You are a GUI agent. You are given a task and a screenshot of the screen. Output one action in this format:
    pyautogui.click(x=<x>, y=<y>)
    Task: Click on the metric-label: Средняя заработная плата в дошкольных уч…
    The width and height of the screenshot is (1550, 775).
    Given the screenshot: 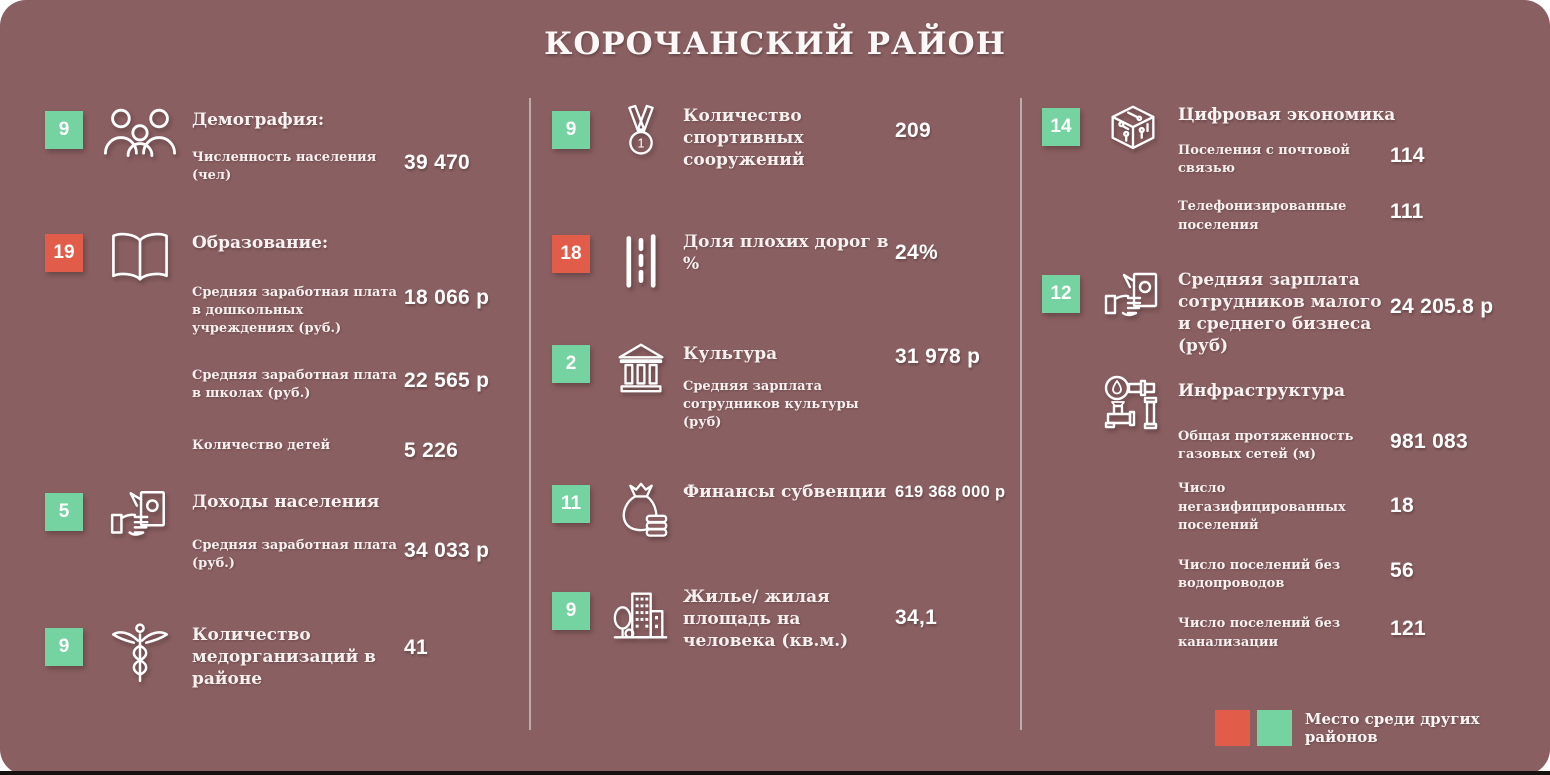 What is the action you would take?
    pyautogui.click(x=294, y=311)
    